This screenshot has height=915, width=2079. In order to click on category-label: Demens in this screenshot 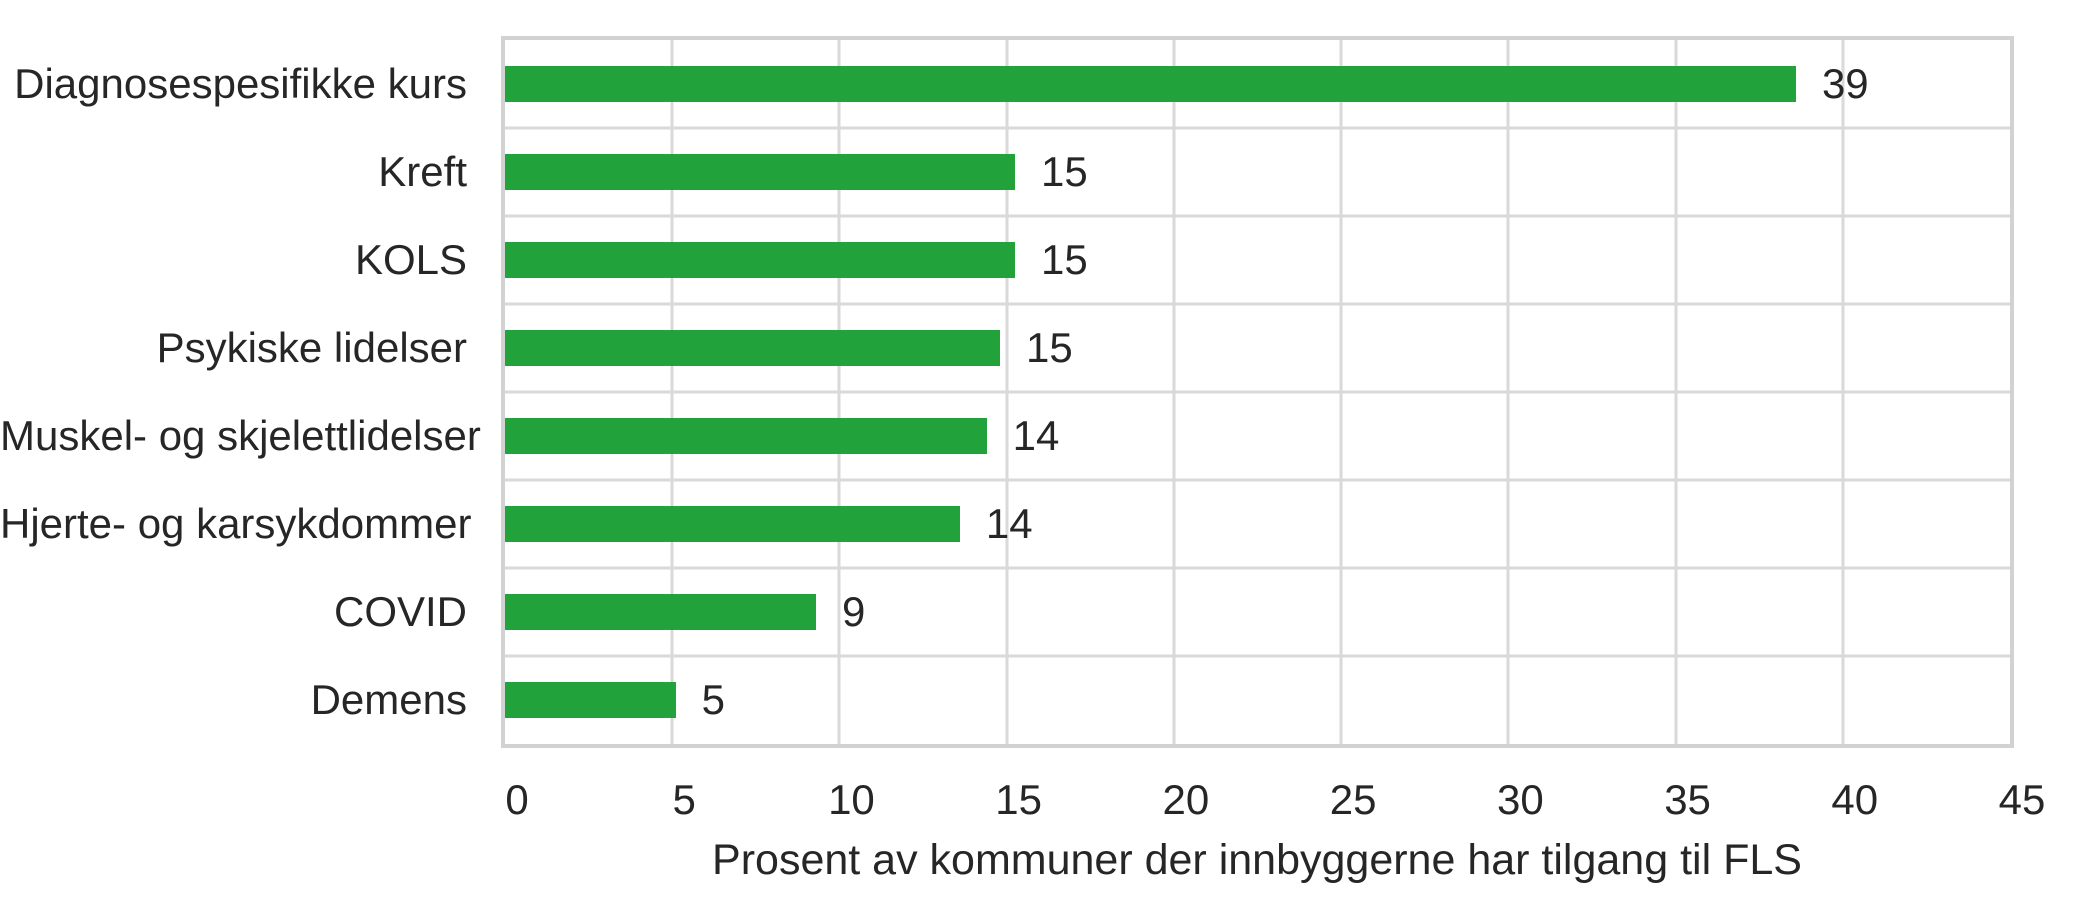, I will do `click(388, 699)`.